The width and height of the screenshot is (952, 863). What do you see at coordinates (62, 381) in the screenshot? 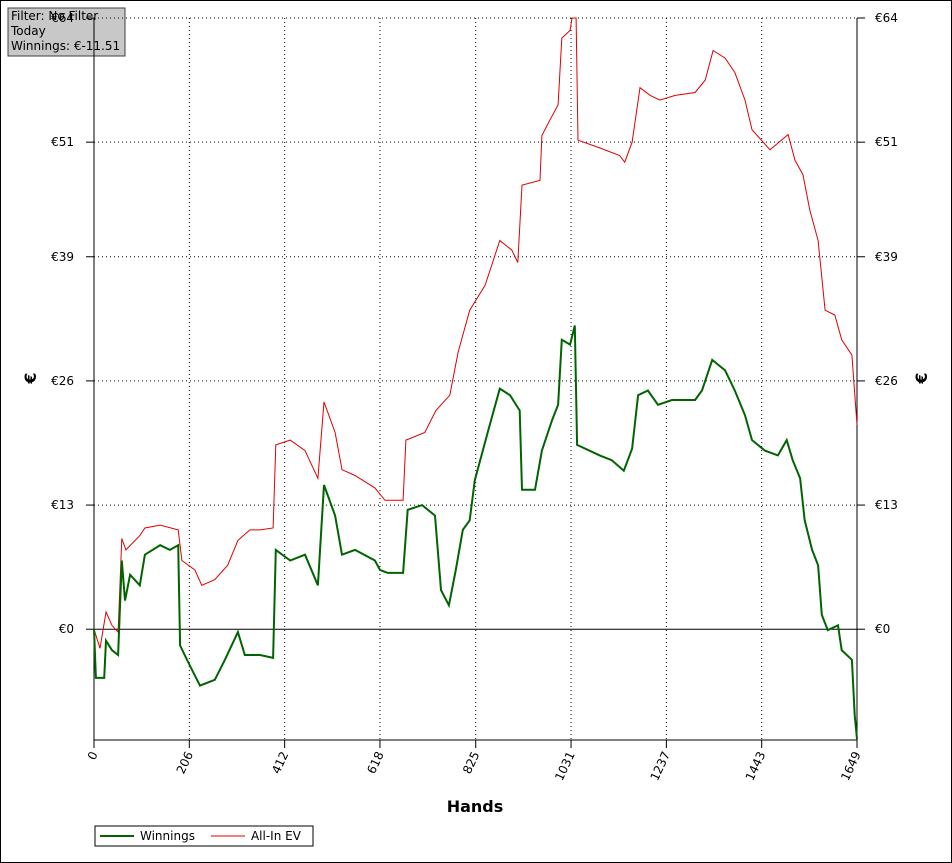
I see `y-tick-label: €26` at bounding box center [62, 381].